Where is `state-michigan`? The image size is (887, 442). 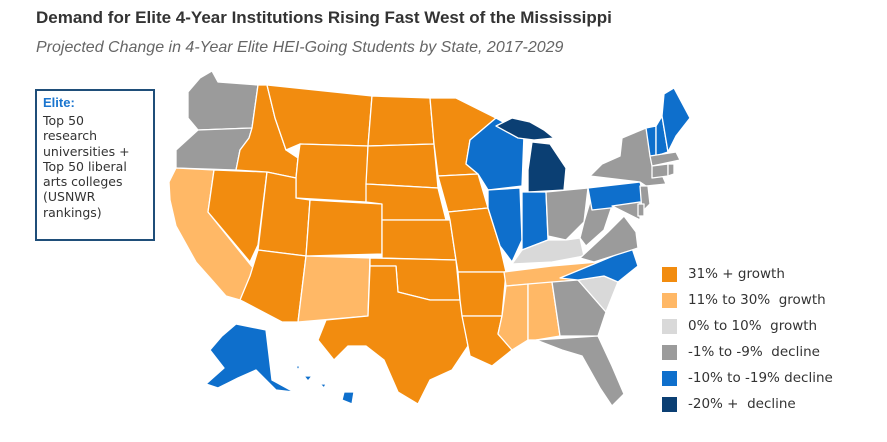
state-michigan is located at coordinates (547, 167).